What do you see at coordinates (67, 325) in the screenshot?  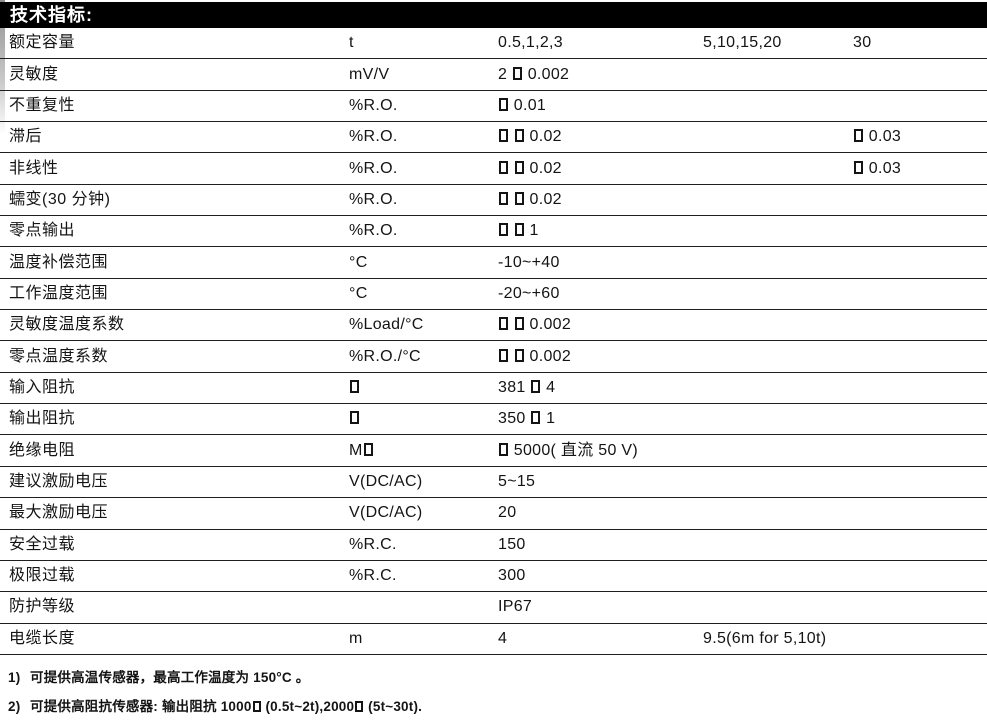 I see `spec-label: 灵敏度温度系数` at bounding box center [67, 325].